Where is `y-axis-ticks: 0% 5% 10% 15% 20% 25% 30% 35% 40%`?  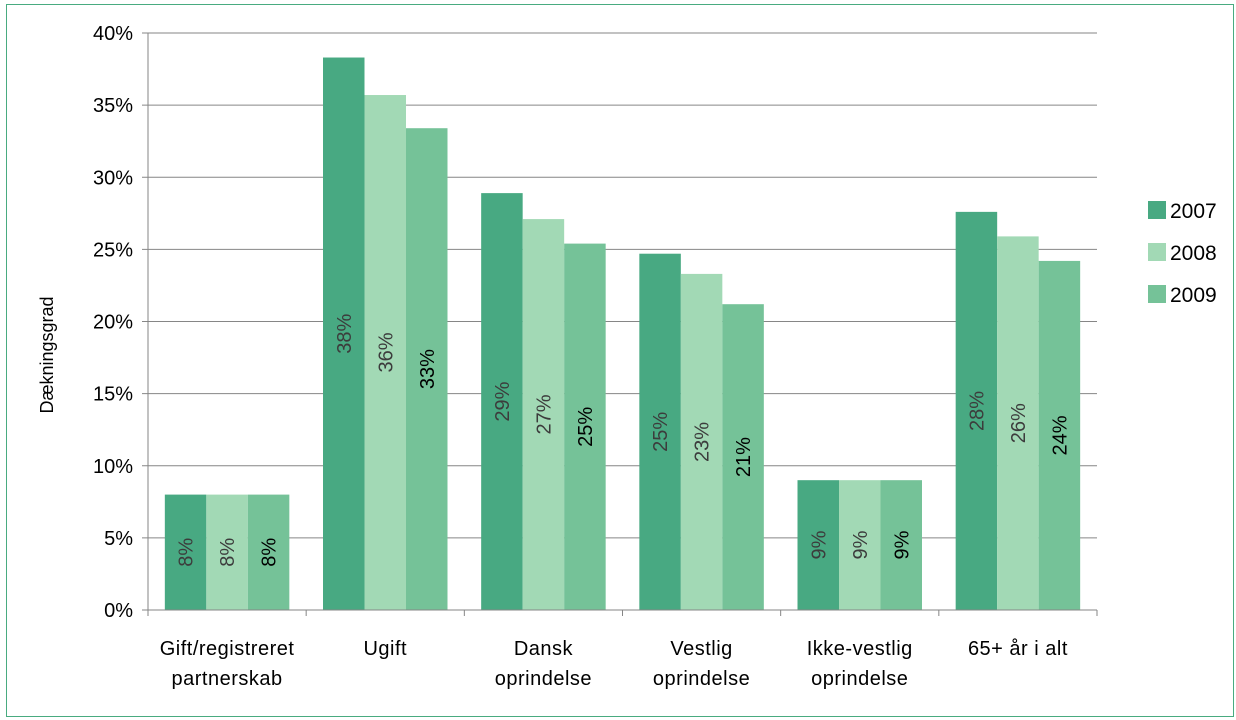 y-axis-ticks: 0% 5% 10% 15% 20% 25% 30% 35% 40% is located at coordinates (120, 322).